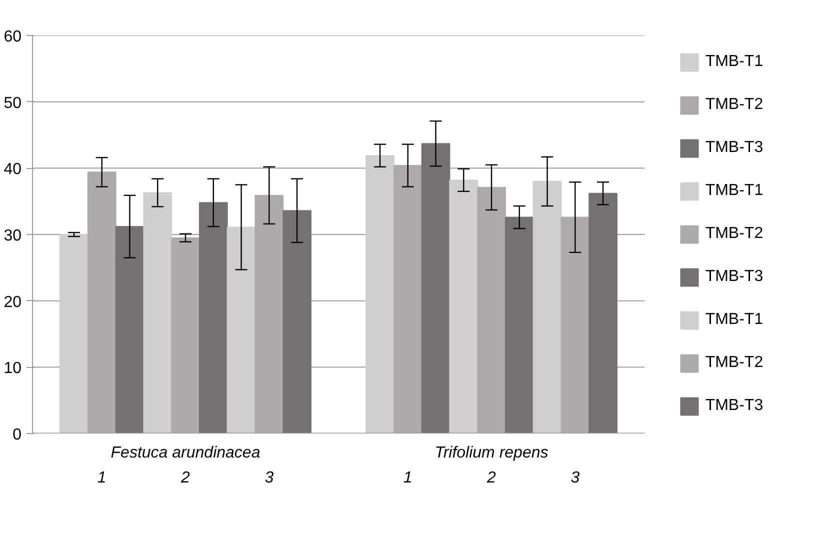 Image resolution: width=828 pixels, height=533 pixels. I want to click on y-tick-label: 60, so click(13, 37).